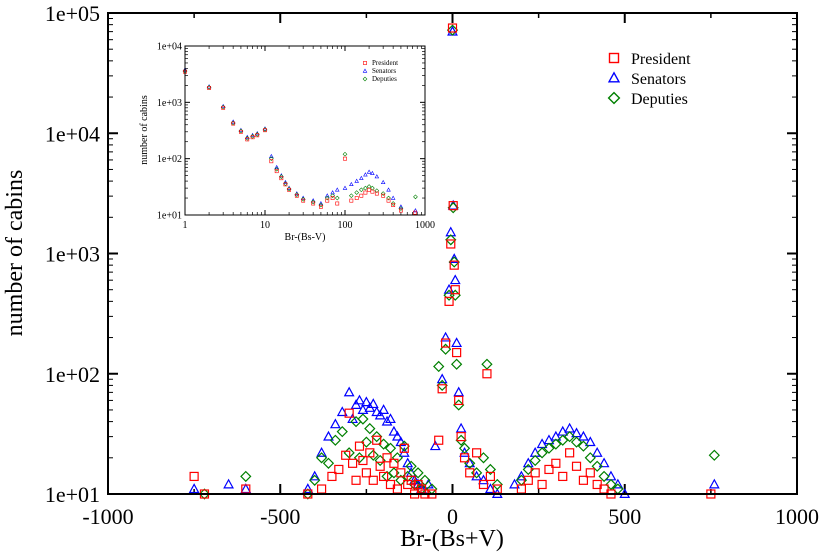 The height and width of the screenshot is (556, 830). I want to click on legend-label-senators: Senators, so click(658, 79).